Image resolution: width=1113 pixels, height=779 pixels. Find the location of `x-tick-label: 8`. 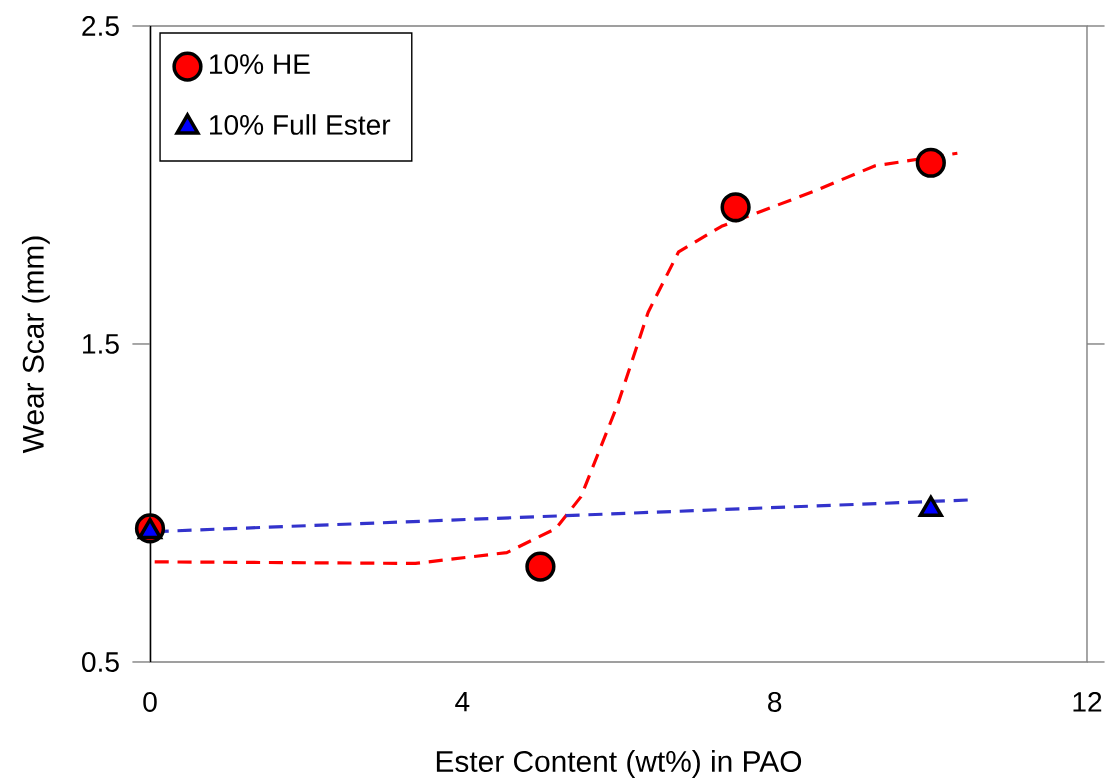

x-tick-label: 8 is located at coordinates (775, 701).